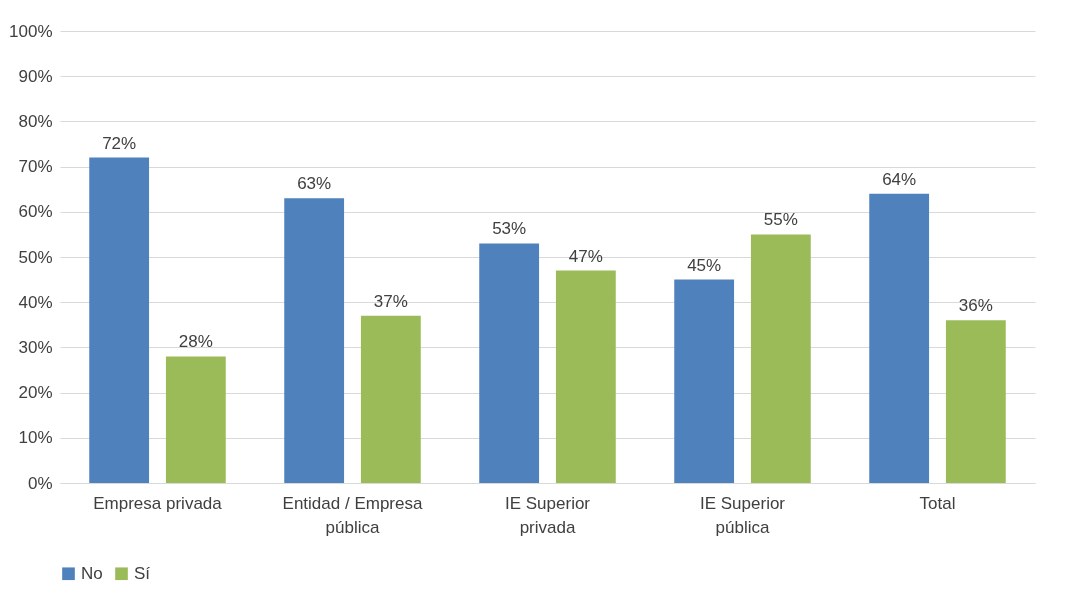  I want to click on x-tick-label: IE Superior privada, so click(547, 515).